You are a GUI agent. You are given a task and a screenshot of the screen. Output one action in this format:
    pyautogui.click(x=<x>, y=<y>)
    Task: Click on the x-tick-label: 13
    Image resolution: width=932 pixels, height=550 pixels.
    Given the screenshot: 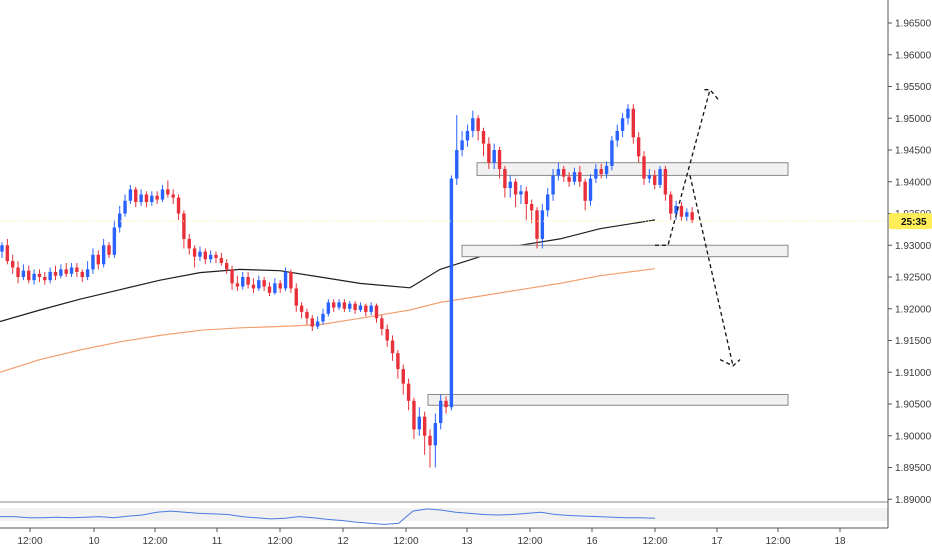 What is the action you would take?
    pyautogui.click(x=467, y=541)
    